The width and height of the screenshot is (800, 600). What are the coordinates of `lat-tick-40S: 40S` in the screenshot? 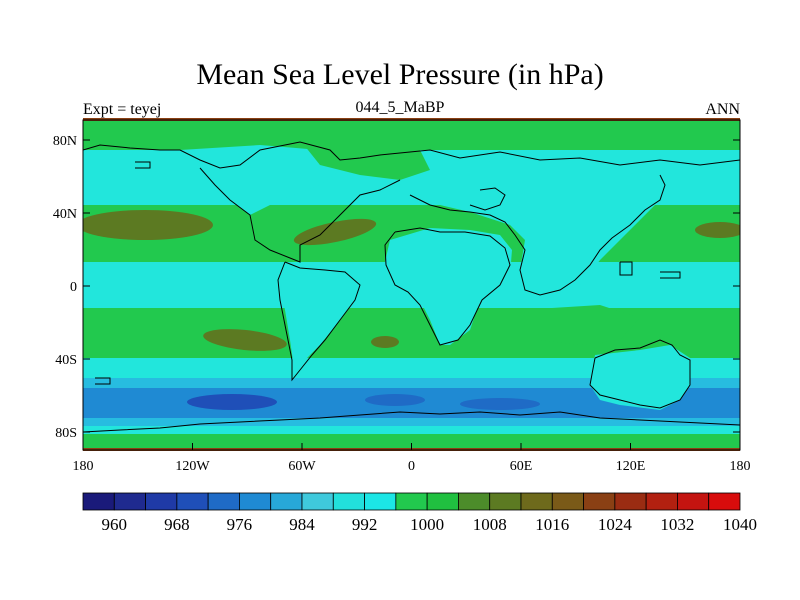 It's located at (66, 360).